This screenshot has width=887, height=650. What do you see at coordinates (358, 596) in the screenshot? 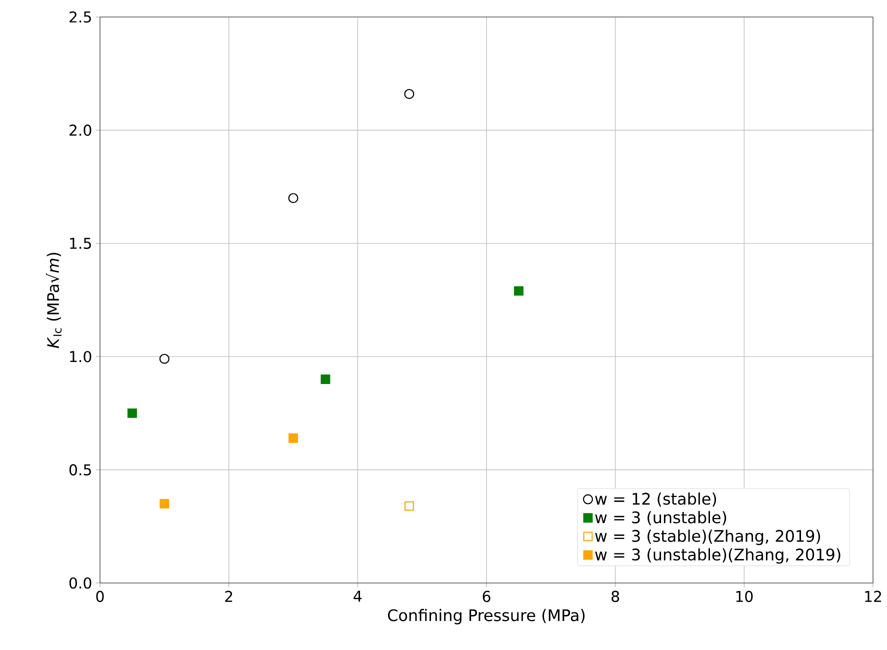
I see `x-tick-label: 4` at bounding box center [358, 596].